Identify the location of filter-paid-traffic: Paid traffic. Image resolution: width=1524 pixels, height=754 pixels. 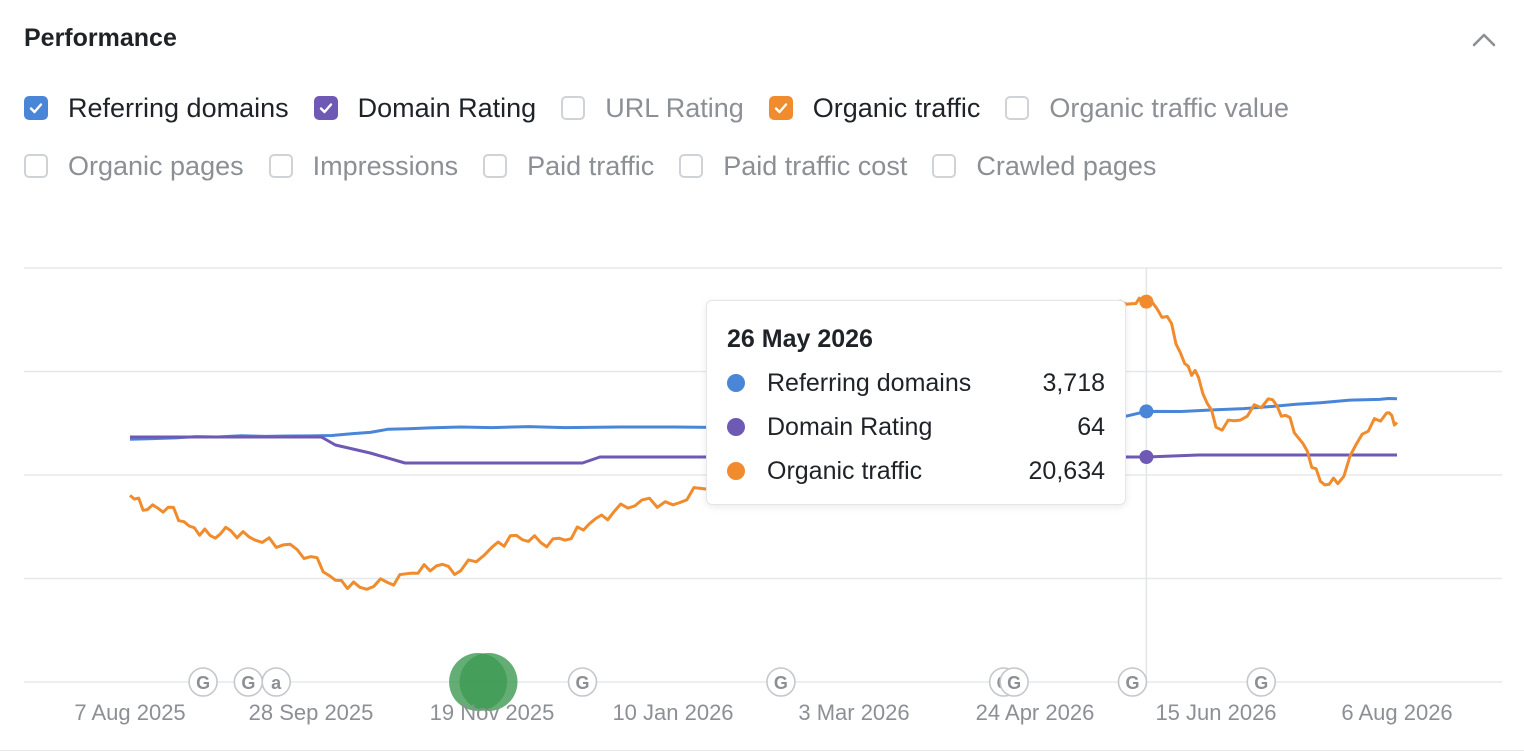
(568, 166).